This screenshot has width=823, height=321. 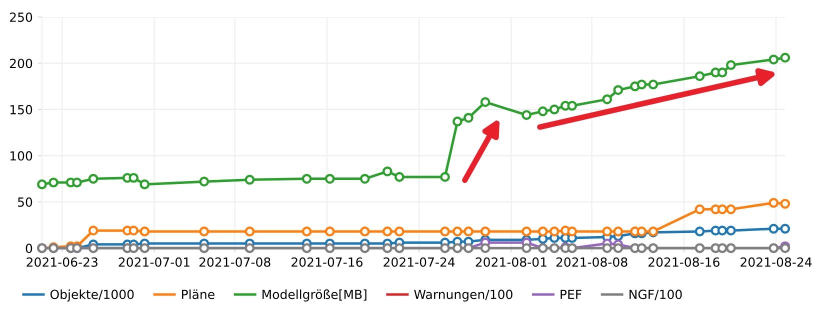 I want to click on y-tick-label: 100, so click(x=21, y=156).